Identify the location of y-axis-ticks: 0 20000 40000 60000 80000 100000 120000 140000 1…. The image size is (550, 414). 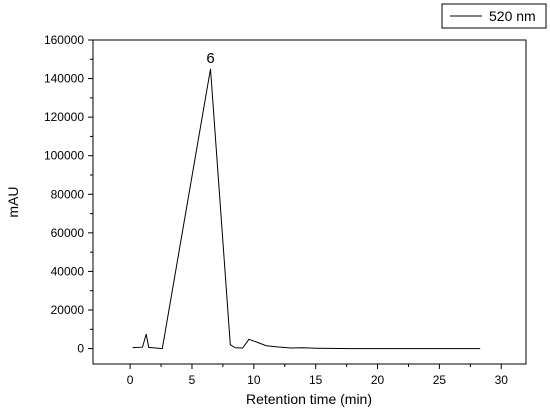
(68, 194).